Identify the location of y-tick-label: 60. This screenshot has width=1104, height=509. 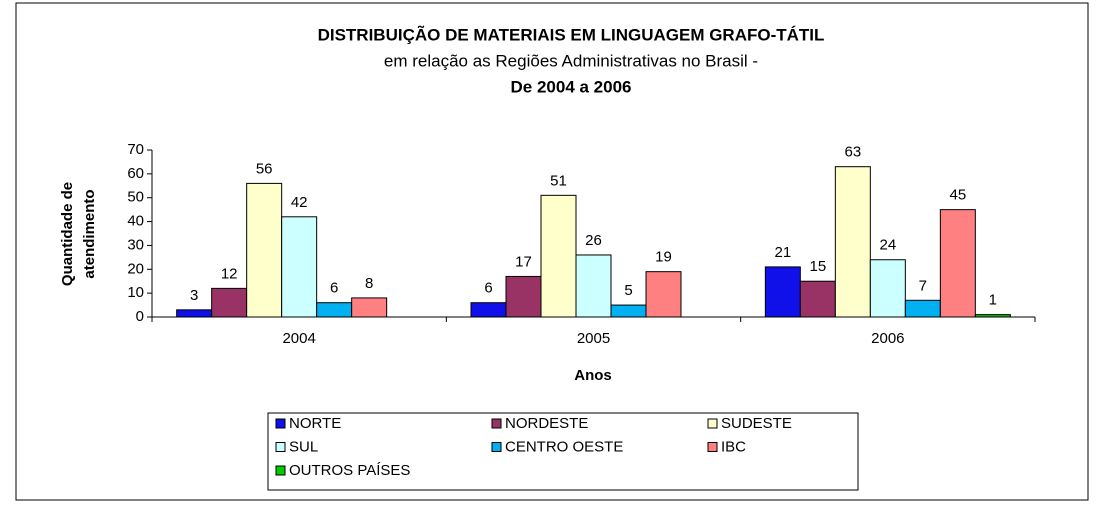
(135, 173).